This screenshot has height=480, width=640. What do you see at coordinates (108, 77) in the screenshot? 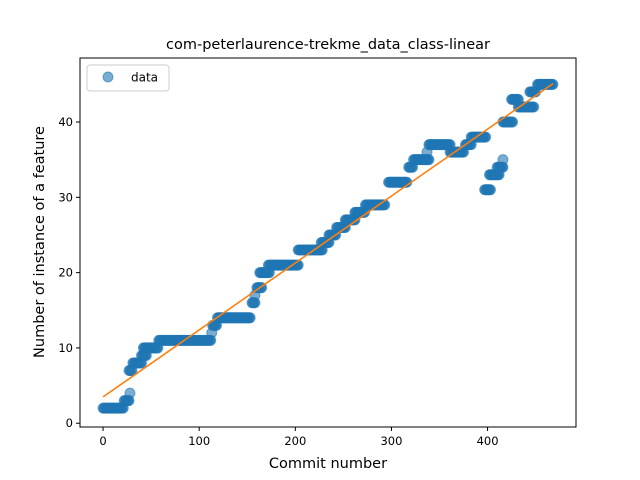
I see `legend-marker-data` at bounding box center [108, 77].